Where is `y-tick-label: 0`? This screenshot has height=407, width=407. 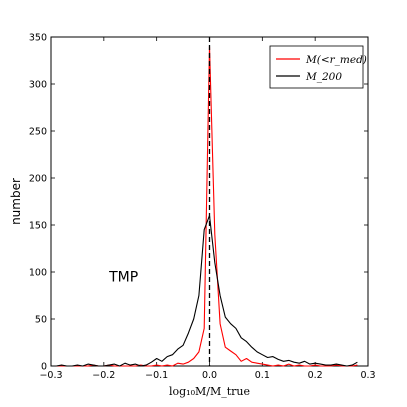
y-tick-label: 0 is located at coordinates (44, 367).